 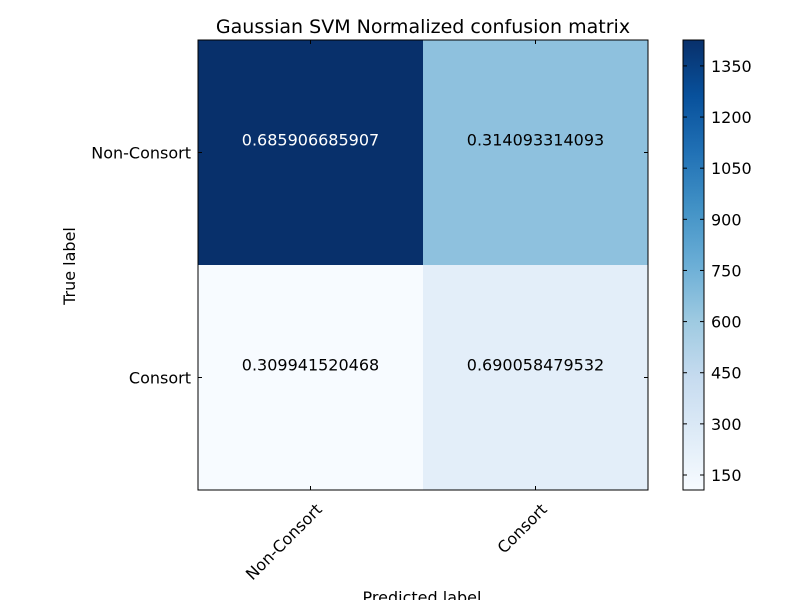 I want to click on colorbar-tick-label: 150, so click(x=726, y=475).